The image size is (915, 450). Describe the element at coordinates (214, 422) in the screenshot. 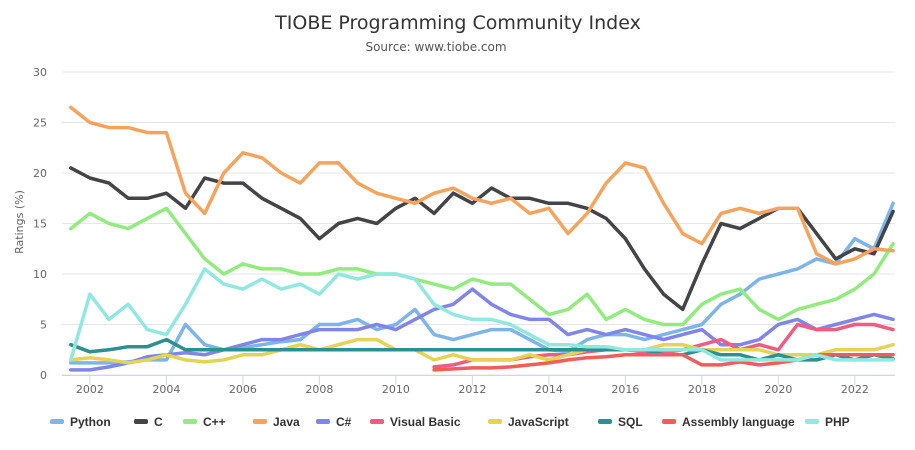

I see `legend-label: C++` at that location.